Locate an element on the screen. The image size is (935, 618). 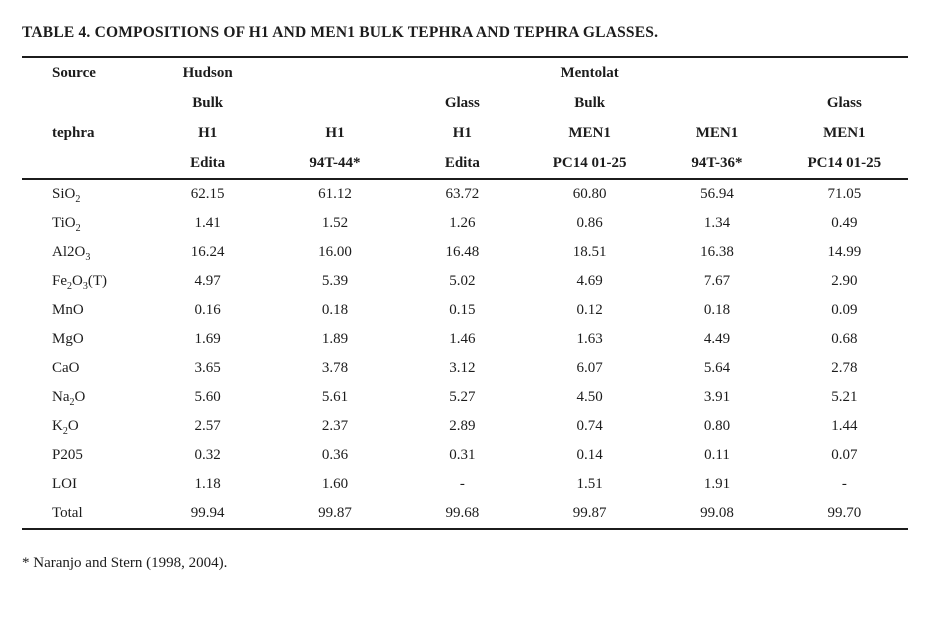
table-row: P205 0.32 0.36 0.31 0.14 0.11 0.07 is located at coordinates (465, 455).